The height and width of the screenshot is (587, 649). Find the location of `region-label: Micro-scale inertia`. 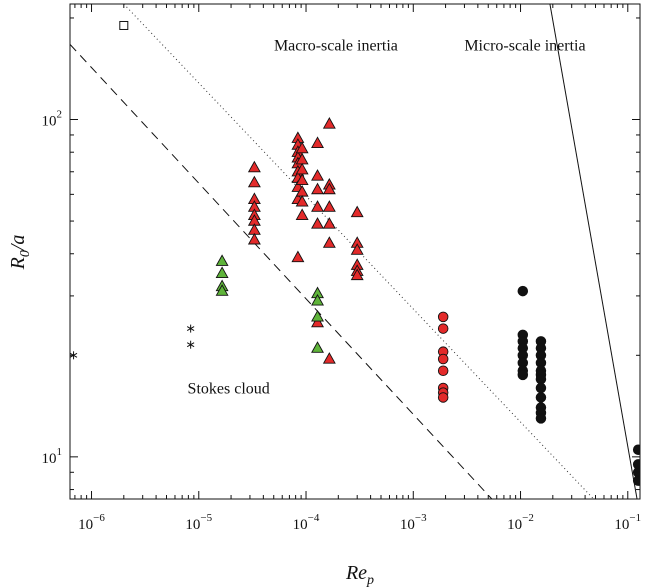

region-label: Micro-scale inertia is located at coordinates (524, 46).